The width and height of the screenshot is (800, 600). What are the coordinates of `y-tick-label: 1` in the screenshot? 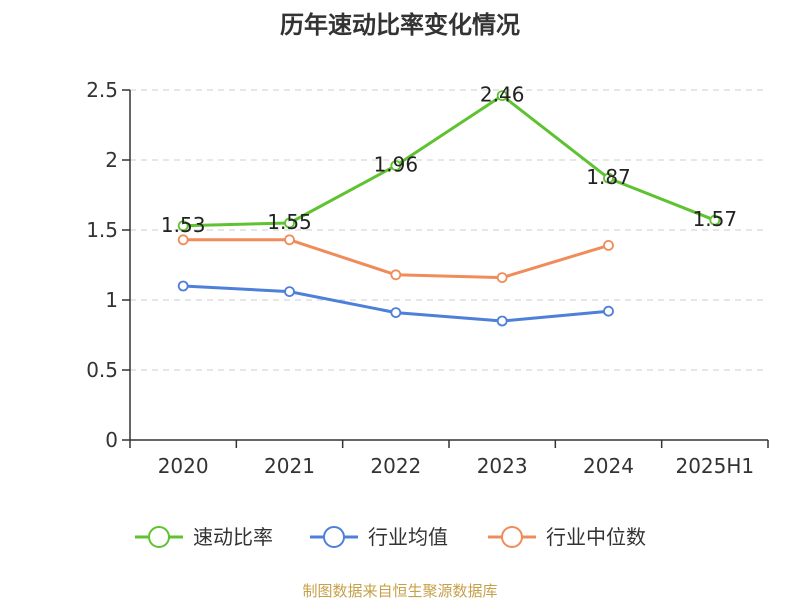 It's located at (111, 300).